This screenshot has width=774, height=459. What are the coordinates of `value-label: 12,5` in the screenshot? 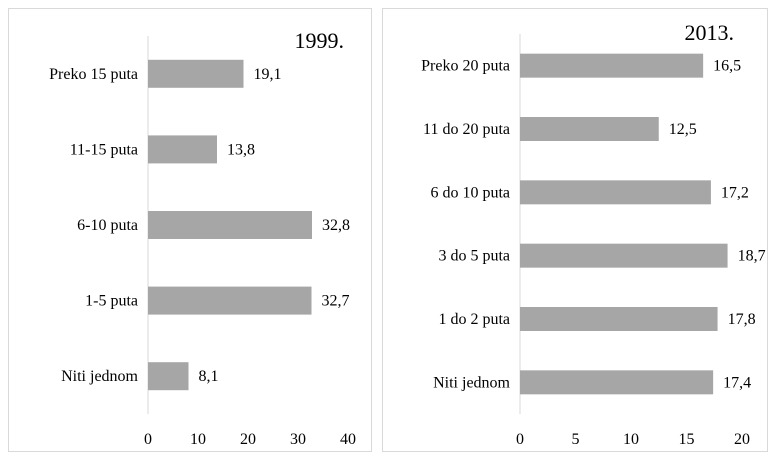 It's located at (683, 129).